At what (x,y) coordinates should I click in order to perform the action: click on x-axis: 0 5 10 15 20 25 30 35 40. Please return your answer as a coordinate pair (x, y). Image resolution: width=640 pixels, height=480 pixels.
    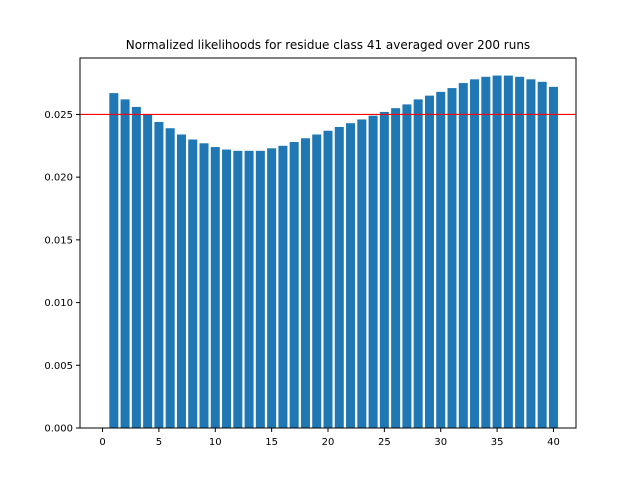
    Looking at the image, I should click on (329, 438).